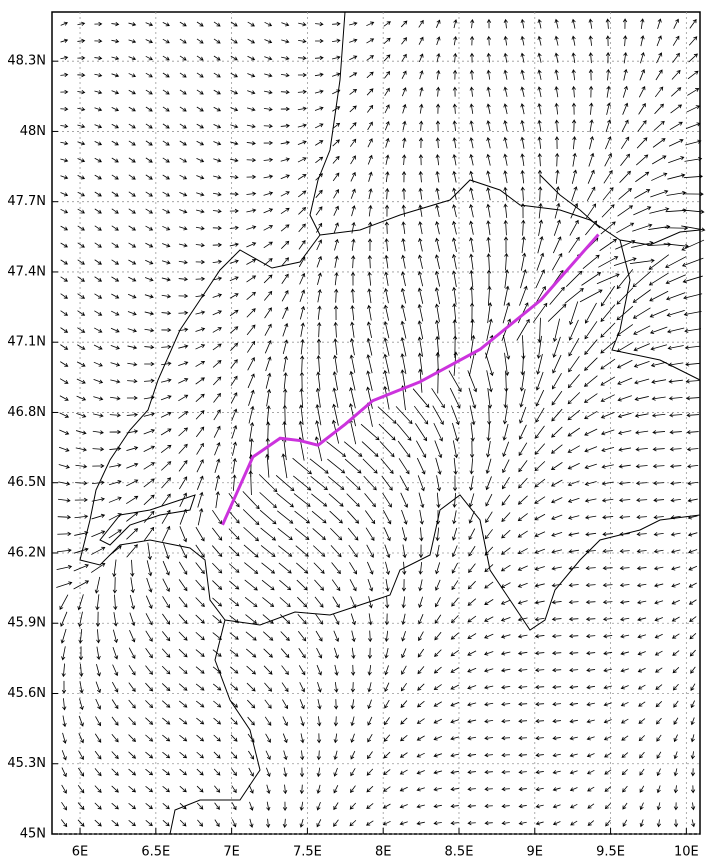  Describe the element at coordinates (570, 201) in the screenshot. I see `border` at that location.